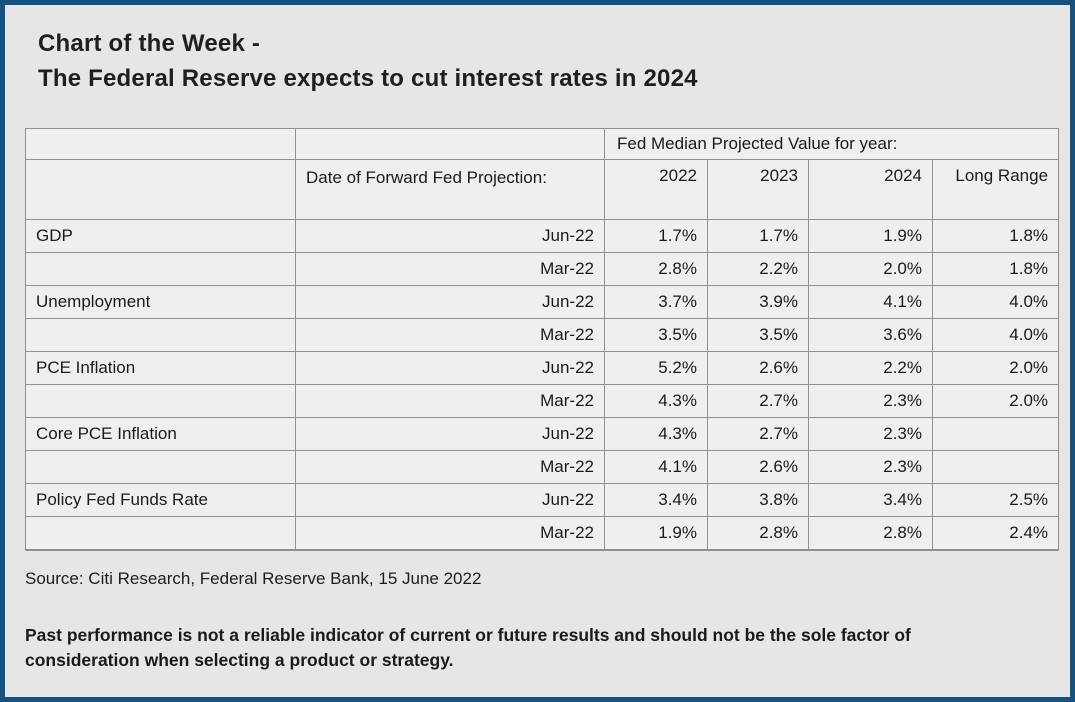  I want to click on table-row: Core PCE Inflation Jun-22 4.3% 2.7% 2.3%, so click(542, 434).